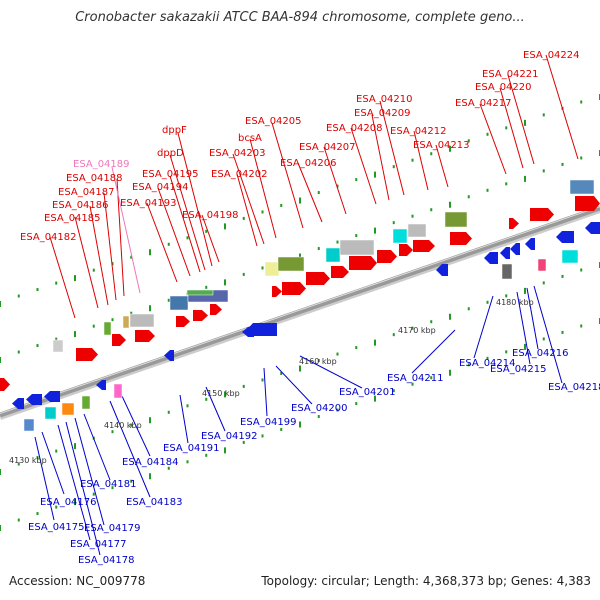  I want to click on gene-label-esa_04206: ESA_04206, so click(308, 163).